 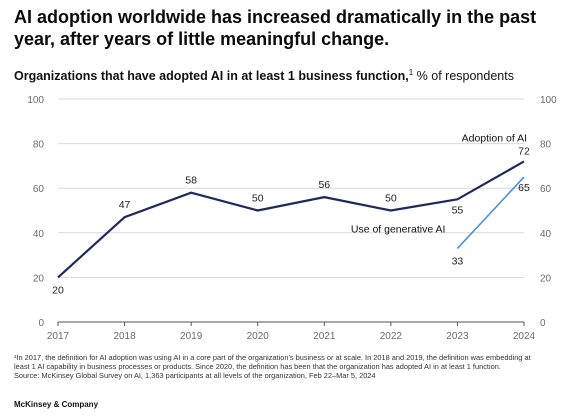 I want to click on subtitle-unit: % of respondents, so click(x=463, y=76).